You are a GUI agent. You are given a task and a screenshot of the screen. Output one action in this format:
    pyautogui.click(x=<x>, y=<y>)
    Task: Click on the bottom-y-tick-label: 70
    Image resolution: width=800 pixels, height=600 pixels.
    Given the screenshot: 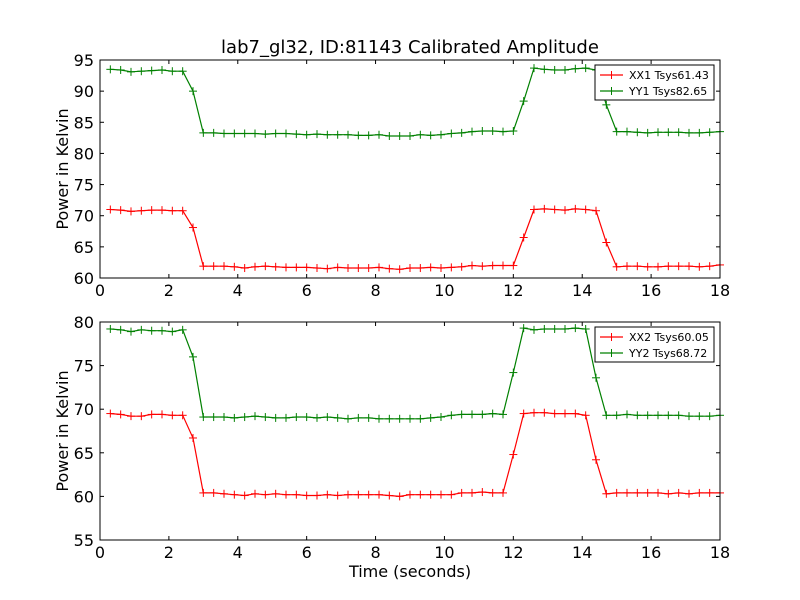 What is the action you would take?
    pyautogui.click(x=84, y=409)
    